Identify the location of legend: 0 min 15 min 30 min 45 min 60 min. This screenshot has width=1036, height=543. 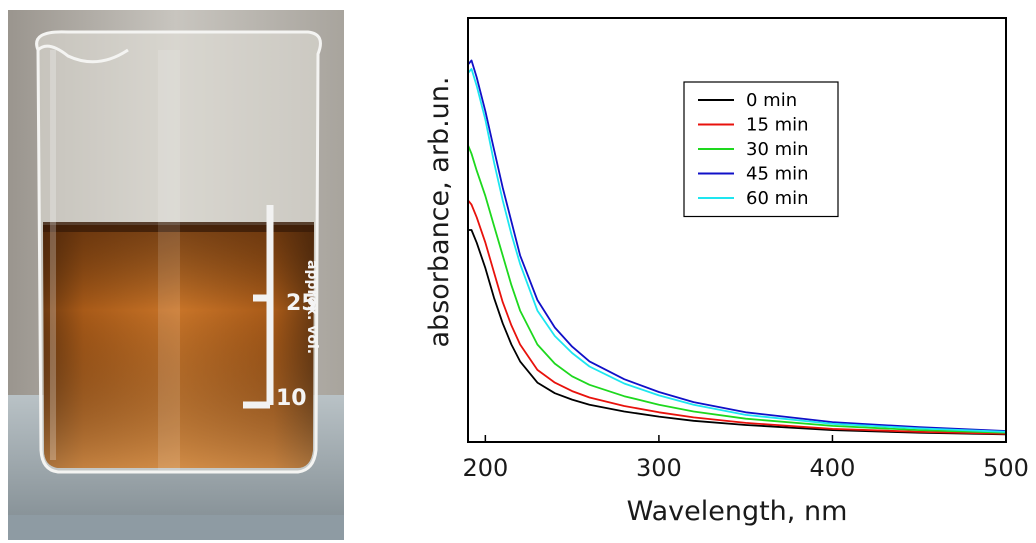
(761, 149).